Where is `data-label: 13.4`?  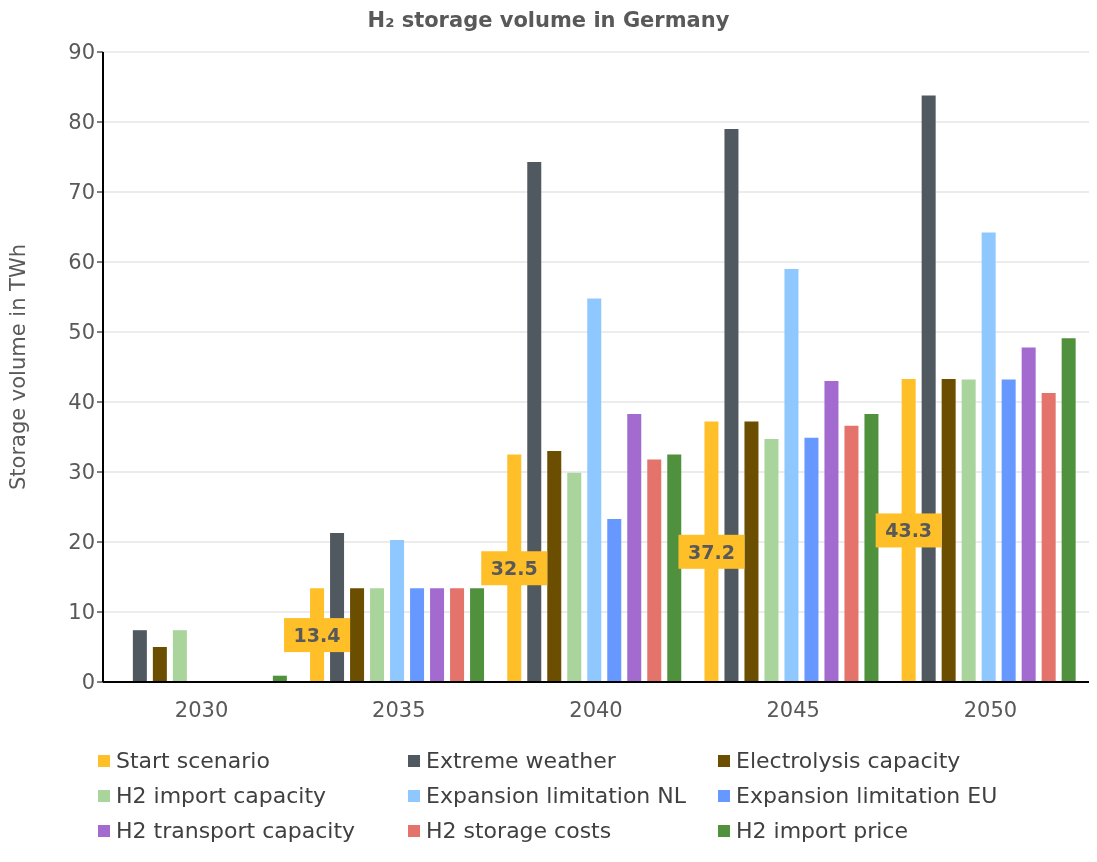
data-label: 13.4 is located at coordinates (317, 635).